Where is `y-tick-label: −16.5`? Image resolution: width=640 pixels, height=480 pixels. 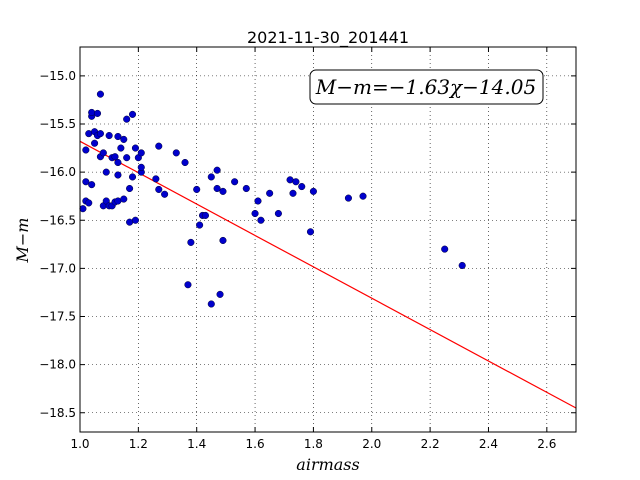
y-tick-label: −16.5 is located at coordinates (57, 220).